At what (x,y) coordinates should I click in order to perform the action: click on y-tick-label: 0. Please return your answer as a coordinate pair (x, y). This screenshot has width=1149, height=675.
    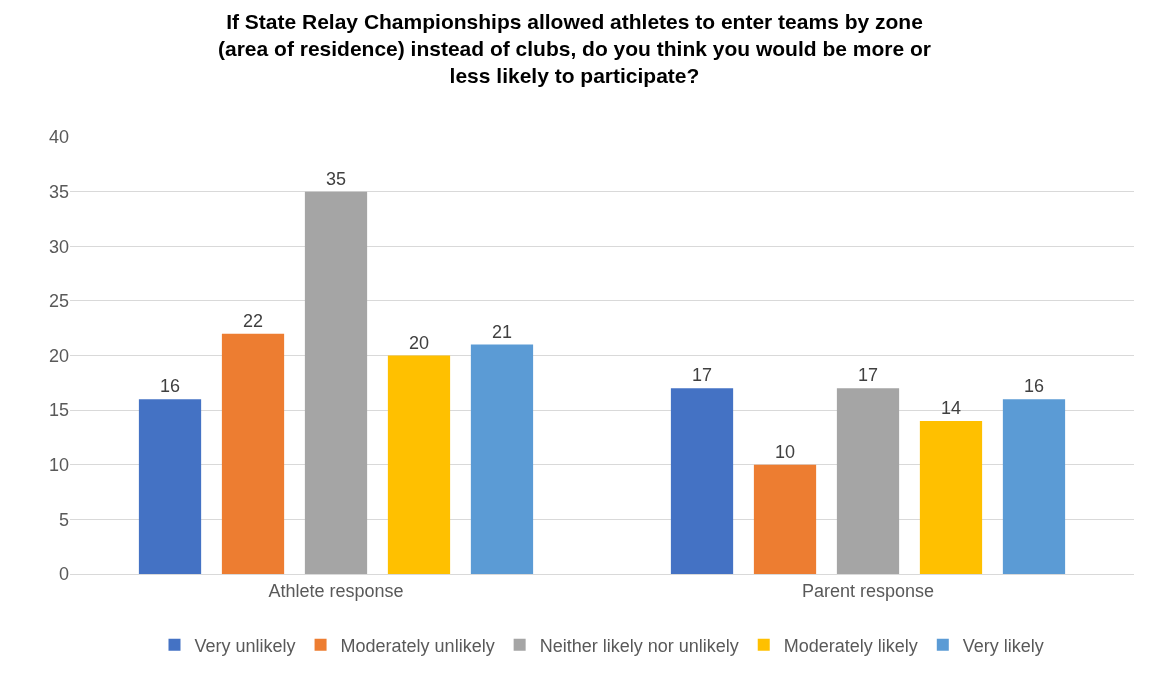
    Looking at the image, I should click on (63, 574).